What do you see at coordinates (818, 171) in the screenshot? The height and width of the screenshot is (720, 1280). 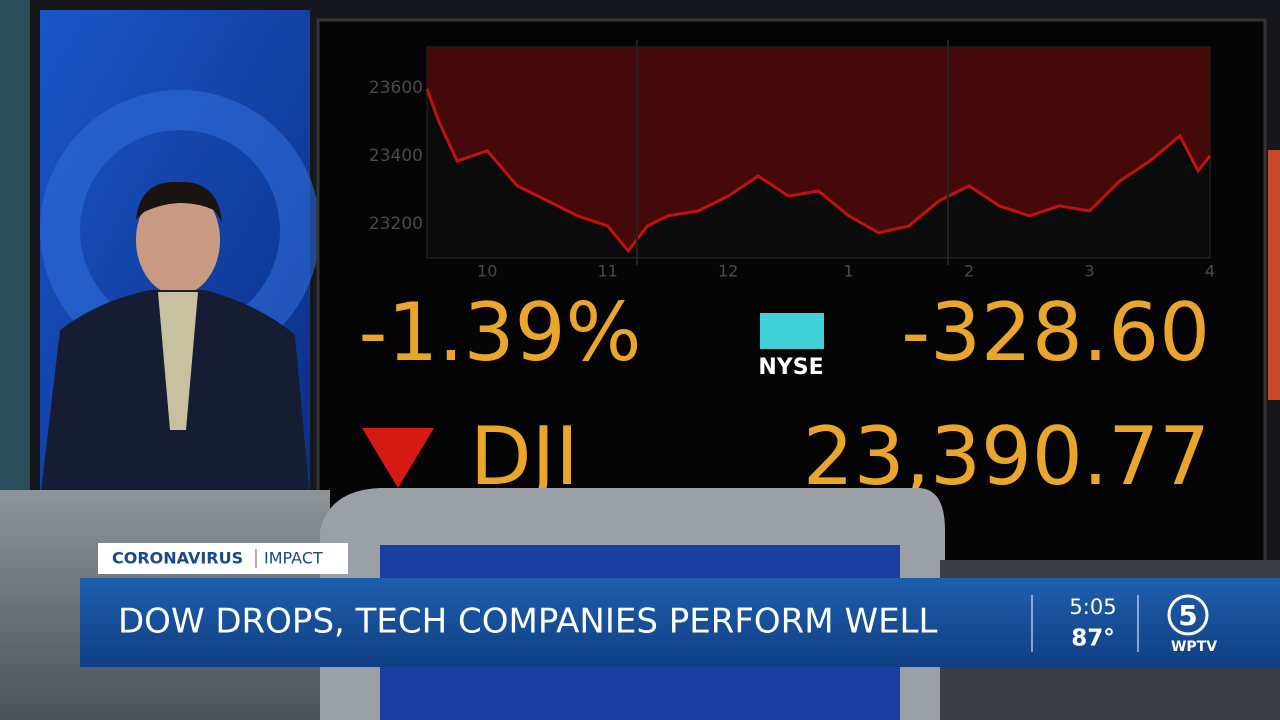 I see `line` at bounding box center [818, 171].